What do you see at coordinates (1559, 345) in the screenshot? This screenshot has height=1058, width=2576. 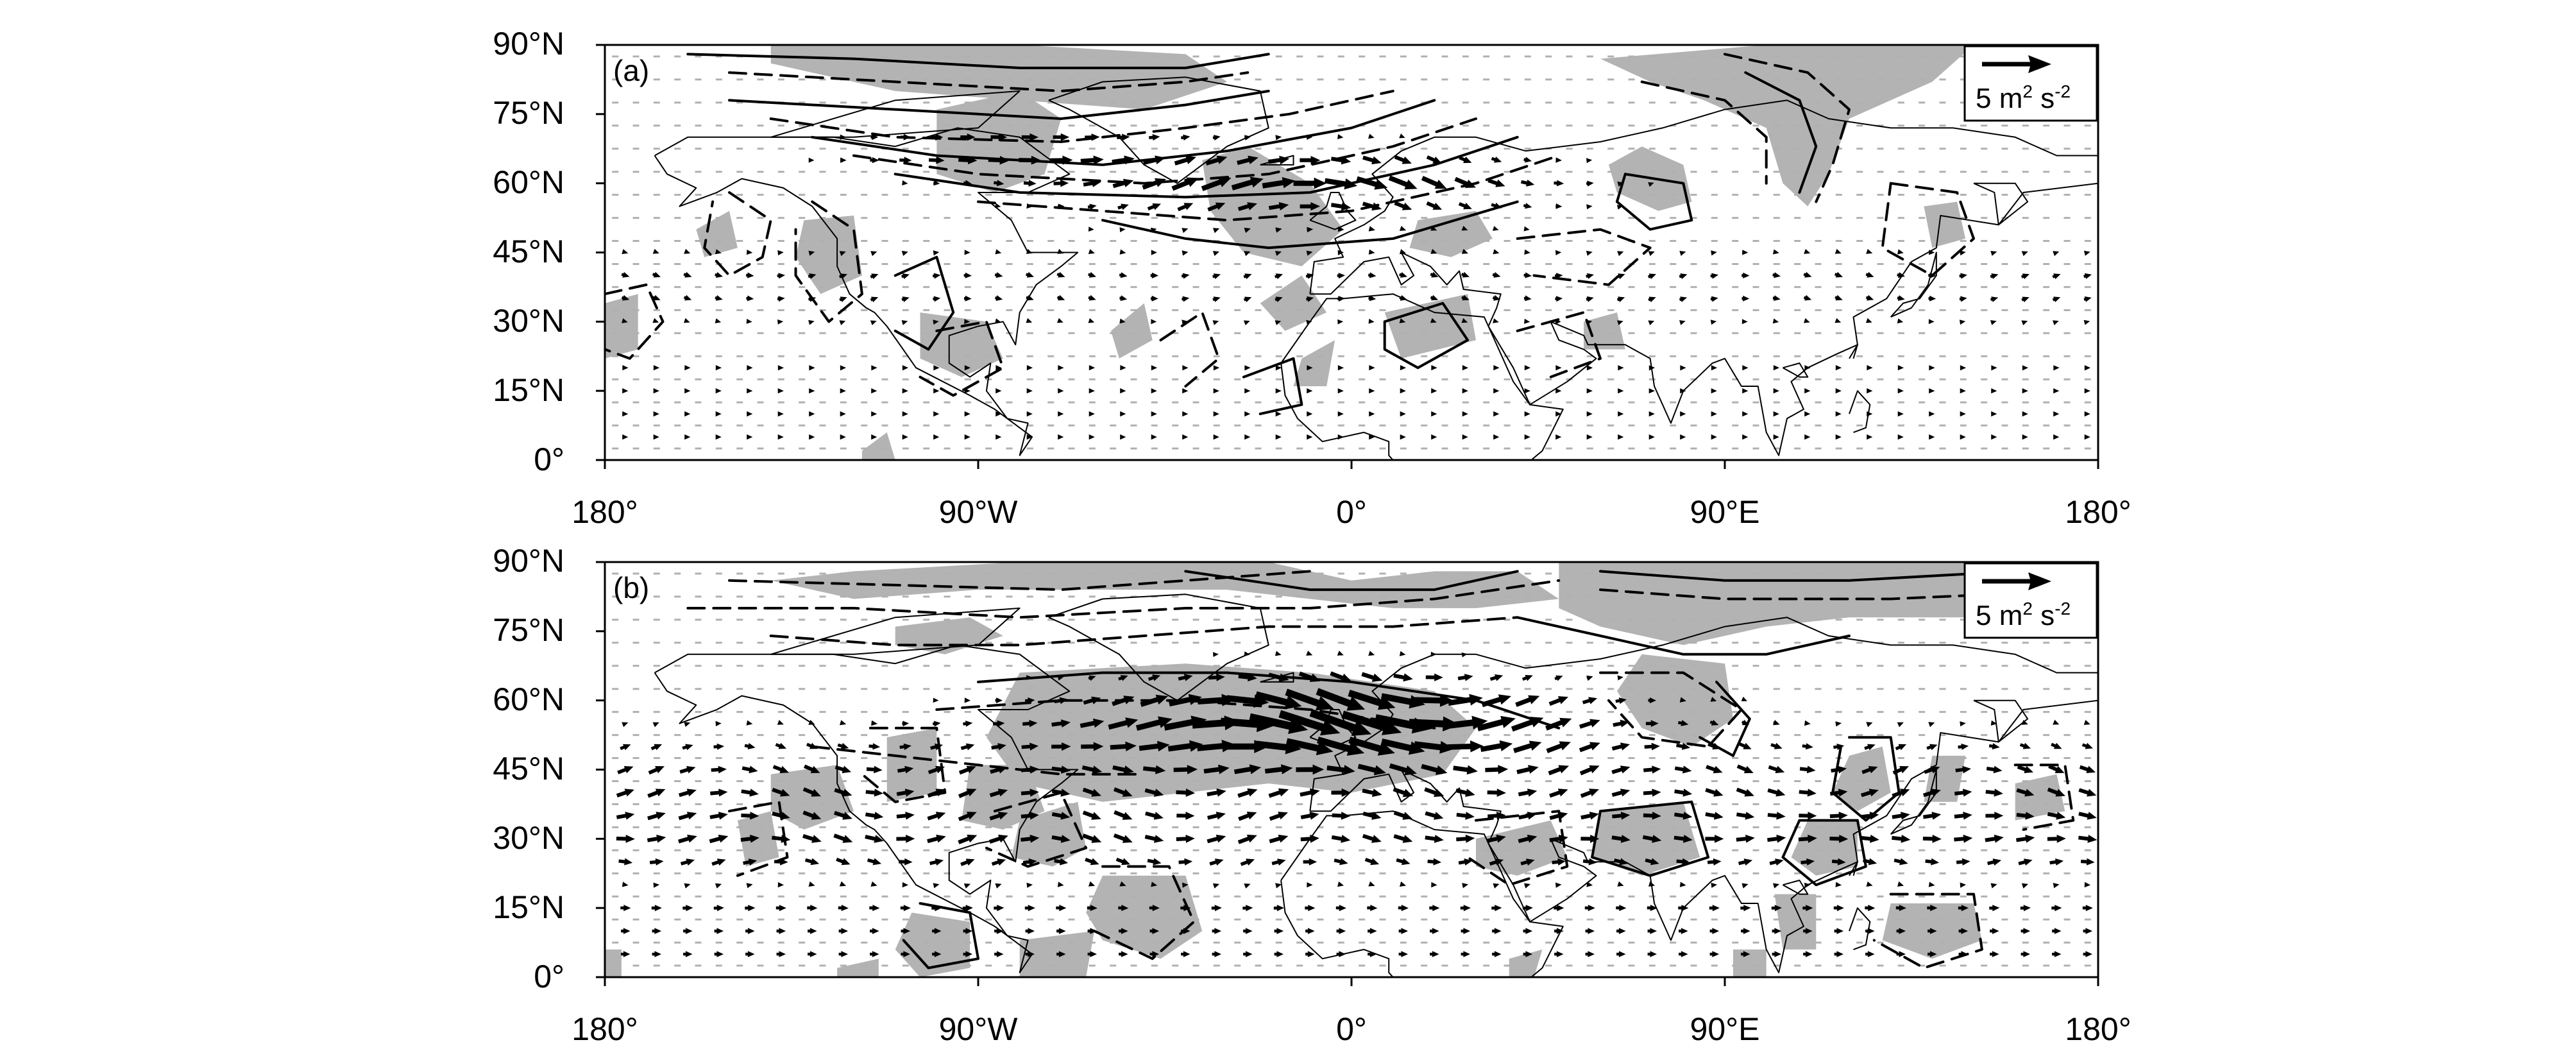 I see `negative-contour` at bounding box center [1559, 345].